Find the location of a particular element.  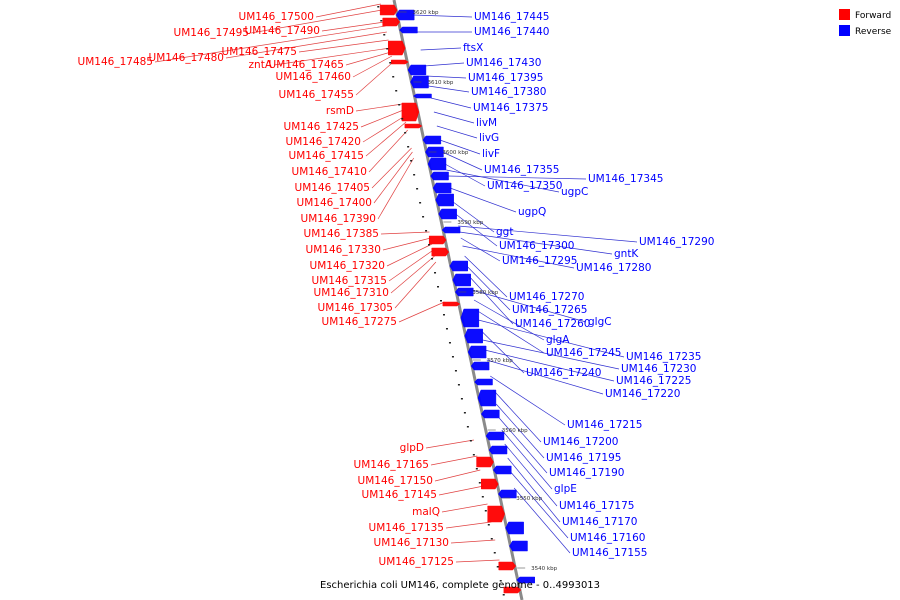

forward-gene-label: UM146_17320 is located at coordinates (347, 266).